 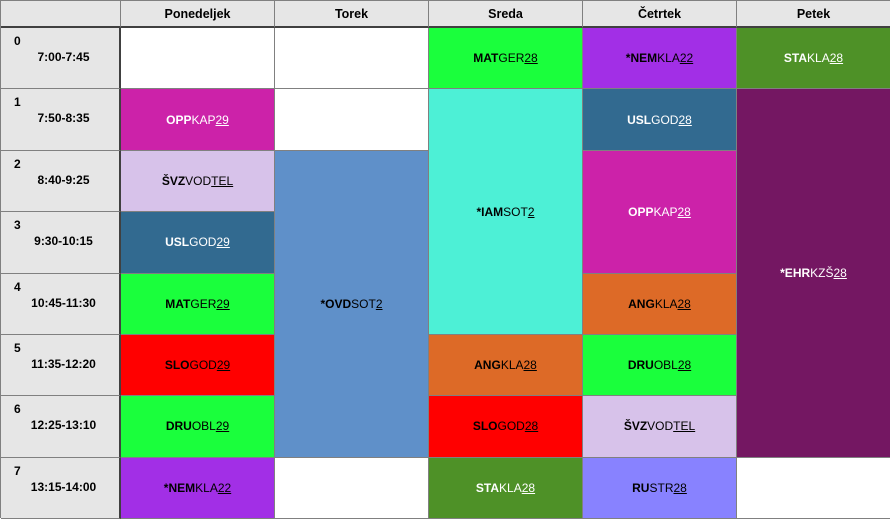 What do you see at coordinates (17, 409) in the screenshot?
I see `period-number: 6` at bounding box center [17, 409].